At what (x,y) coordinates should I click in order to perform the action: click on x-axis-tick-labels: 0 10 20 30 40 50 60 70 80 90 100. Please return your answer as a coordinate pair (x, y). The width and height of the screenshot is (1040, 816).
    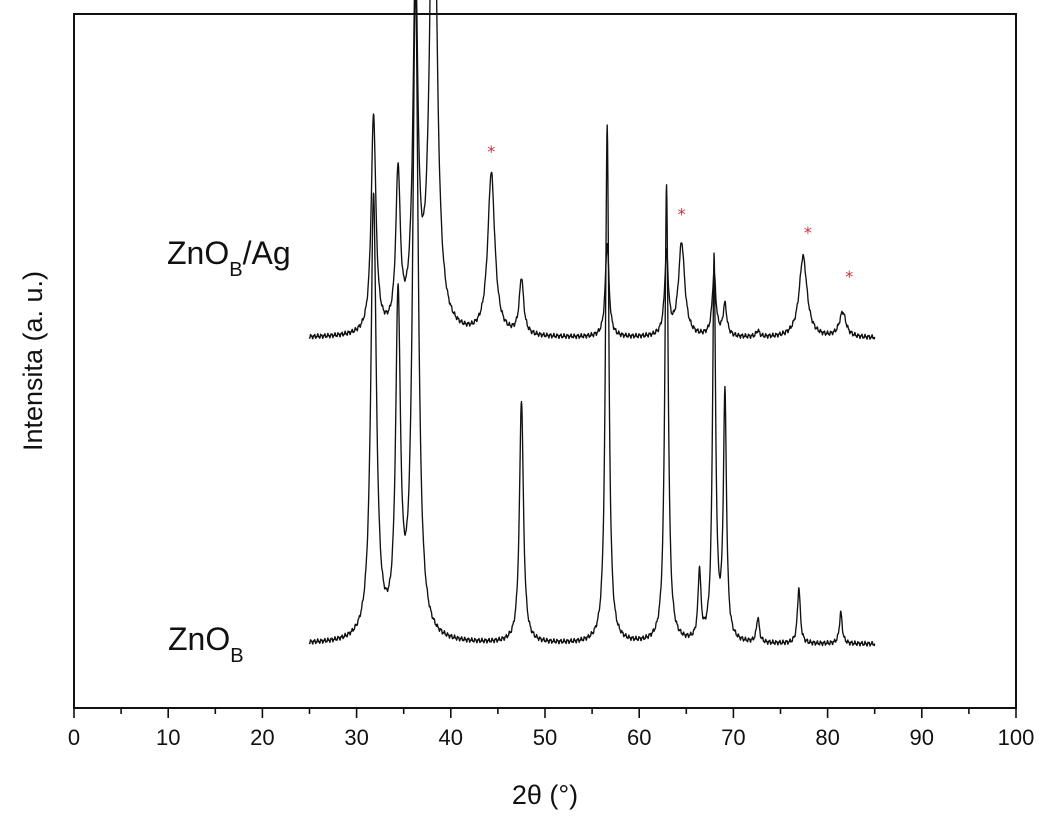
    Looking at the image, I should click on (551, 737).